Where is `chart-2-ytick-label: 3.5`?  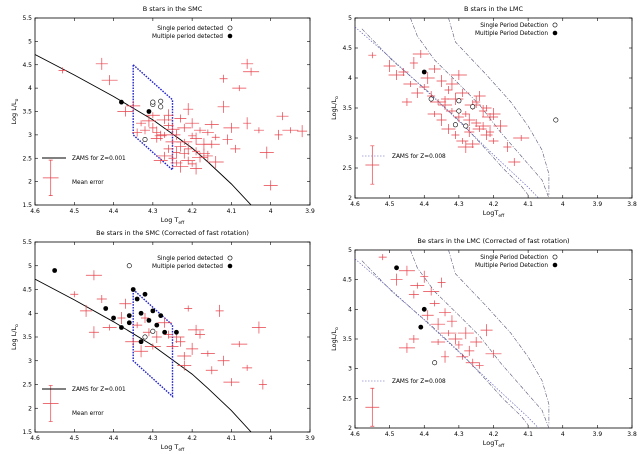
chart-2-ytick-label: 3.5 is located at coordinates (27, 337).